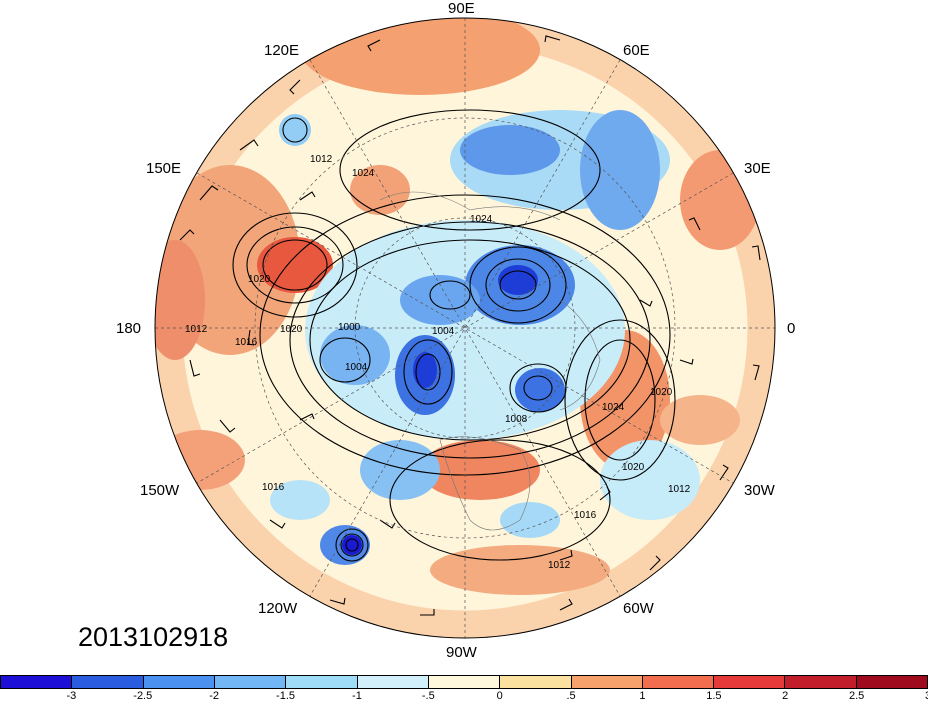 The height and width of the screenshot is (702, 928). Describe the element at coordinates (638, 608) in the screenshot. I see `lon-label-60w: 60W` at that location.